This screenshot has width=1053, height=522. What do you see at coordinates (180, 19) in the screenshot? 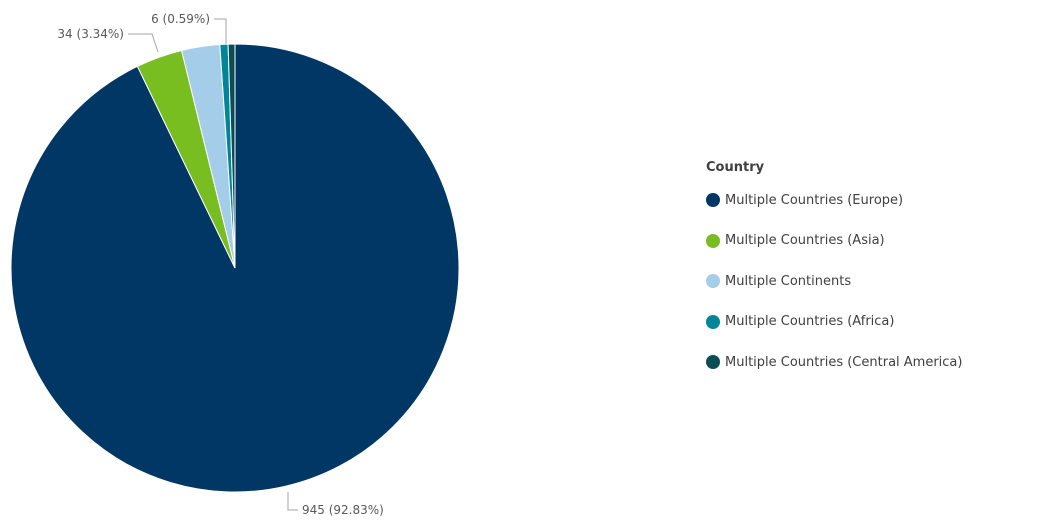
I see `data-label-multiple-countries-africa: 6 (0.59%)` at bounding box center [180, 19].